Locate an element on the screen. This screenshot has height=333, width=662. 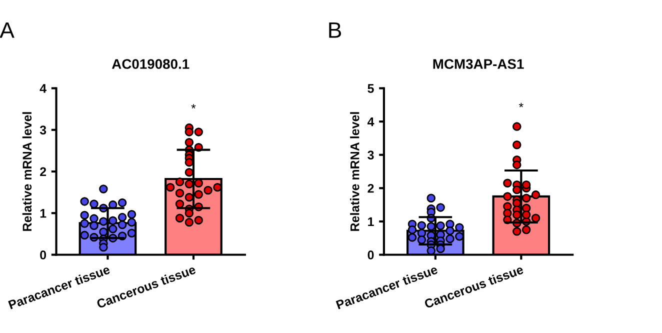
text: A is located at coordinates (7, 30).